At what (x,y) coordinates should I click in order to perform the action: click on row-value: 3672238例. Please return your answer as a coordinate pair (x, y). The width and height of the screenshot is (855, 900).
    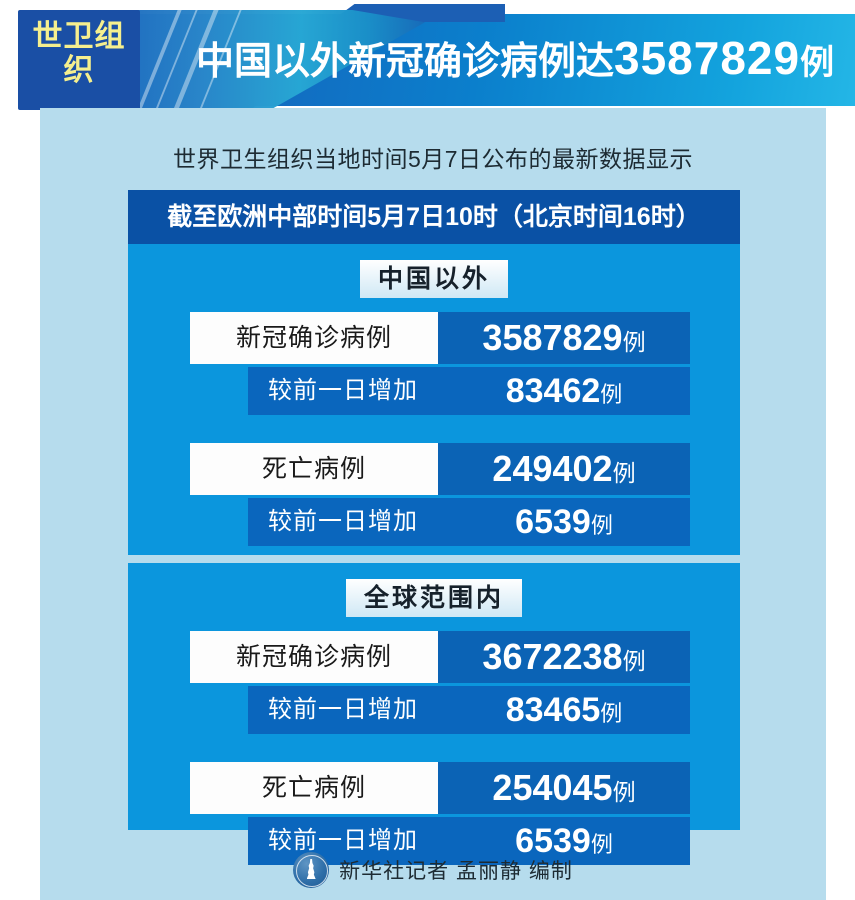
    Looking at the image, I should click on (564, 657).